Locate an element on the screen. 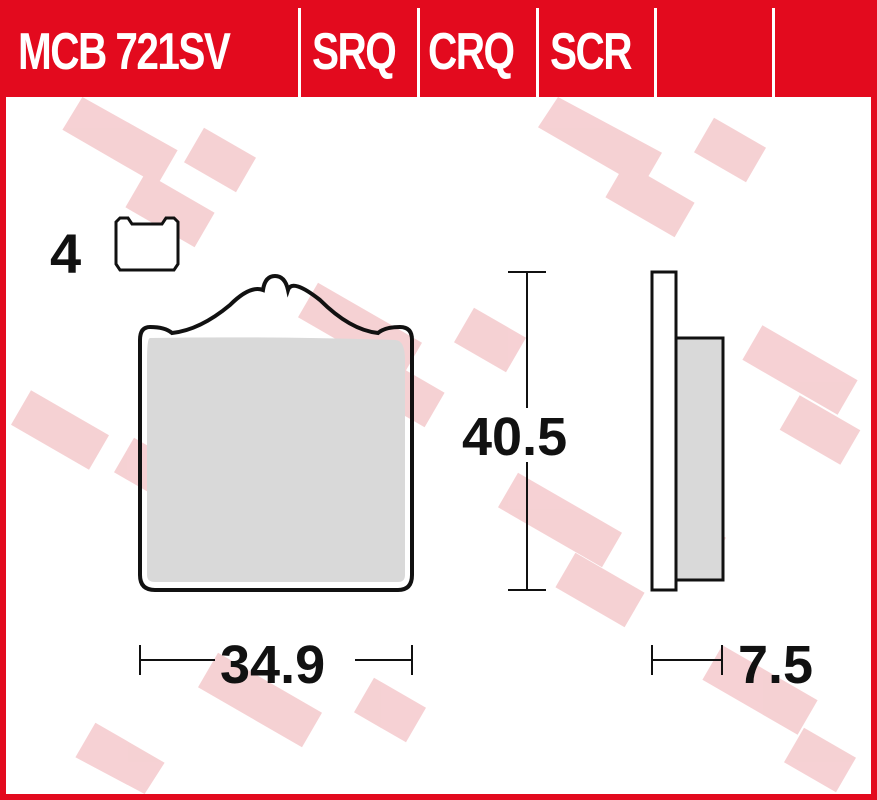  width-dimension-line is located at coordinates (276, 660).